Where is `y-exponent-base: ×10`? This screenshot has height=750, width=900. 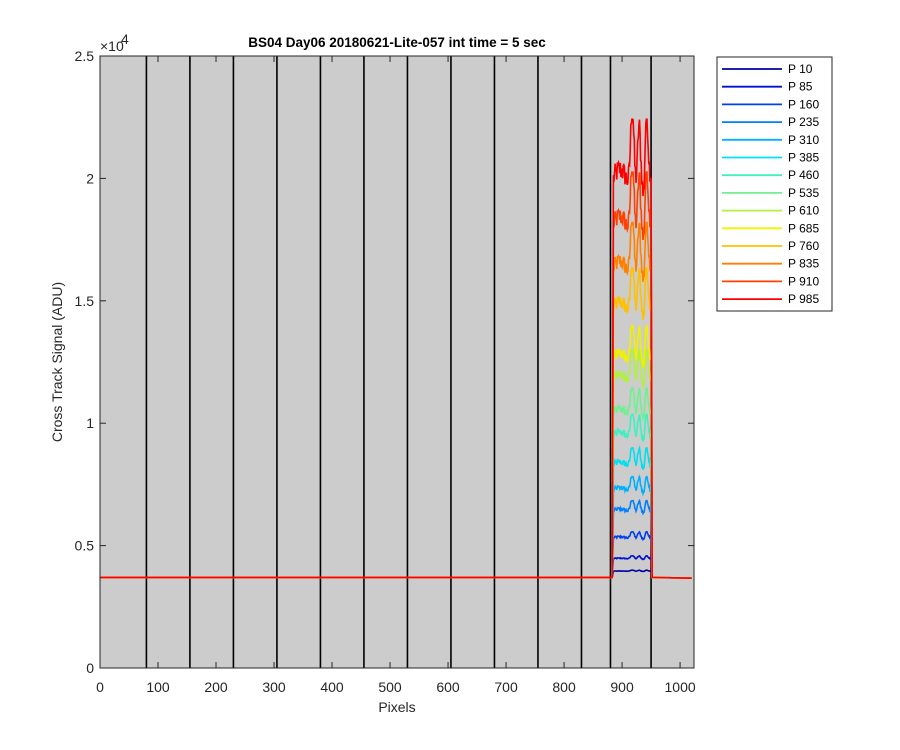 y-exponent-base: ×10 is located at coordinates (112, 46).